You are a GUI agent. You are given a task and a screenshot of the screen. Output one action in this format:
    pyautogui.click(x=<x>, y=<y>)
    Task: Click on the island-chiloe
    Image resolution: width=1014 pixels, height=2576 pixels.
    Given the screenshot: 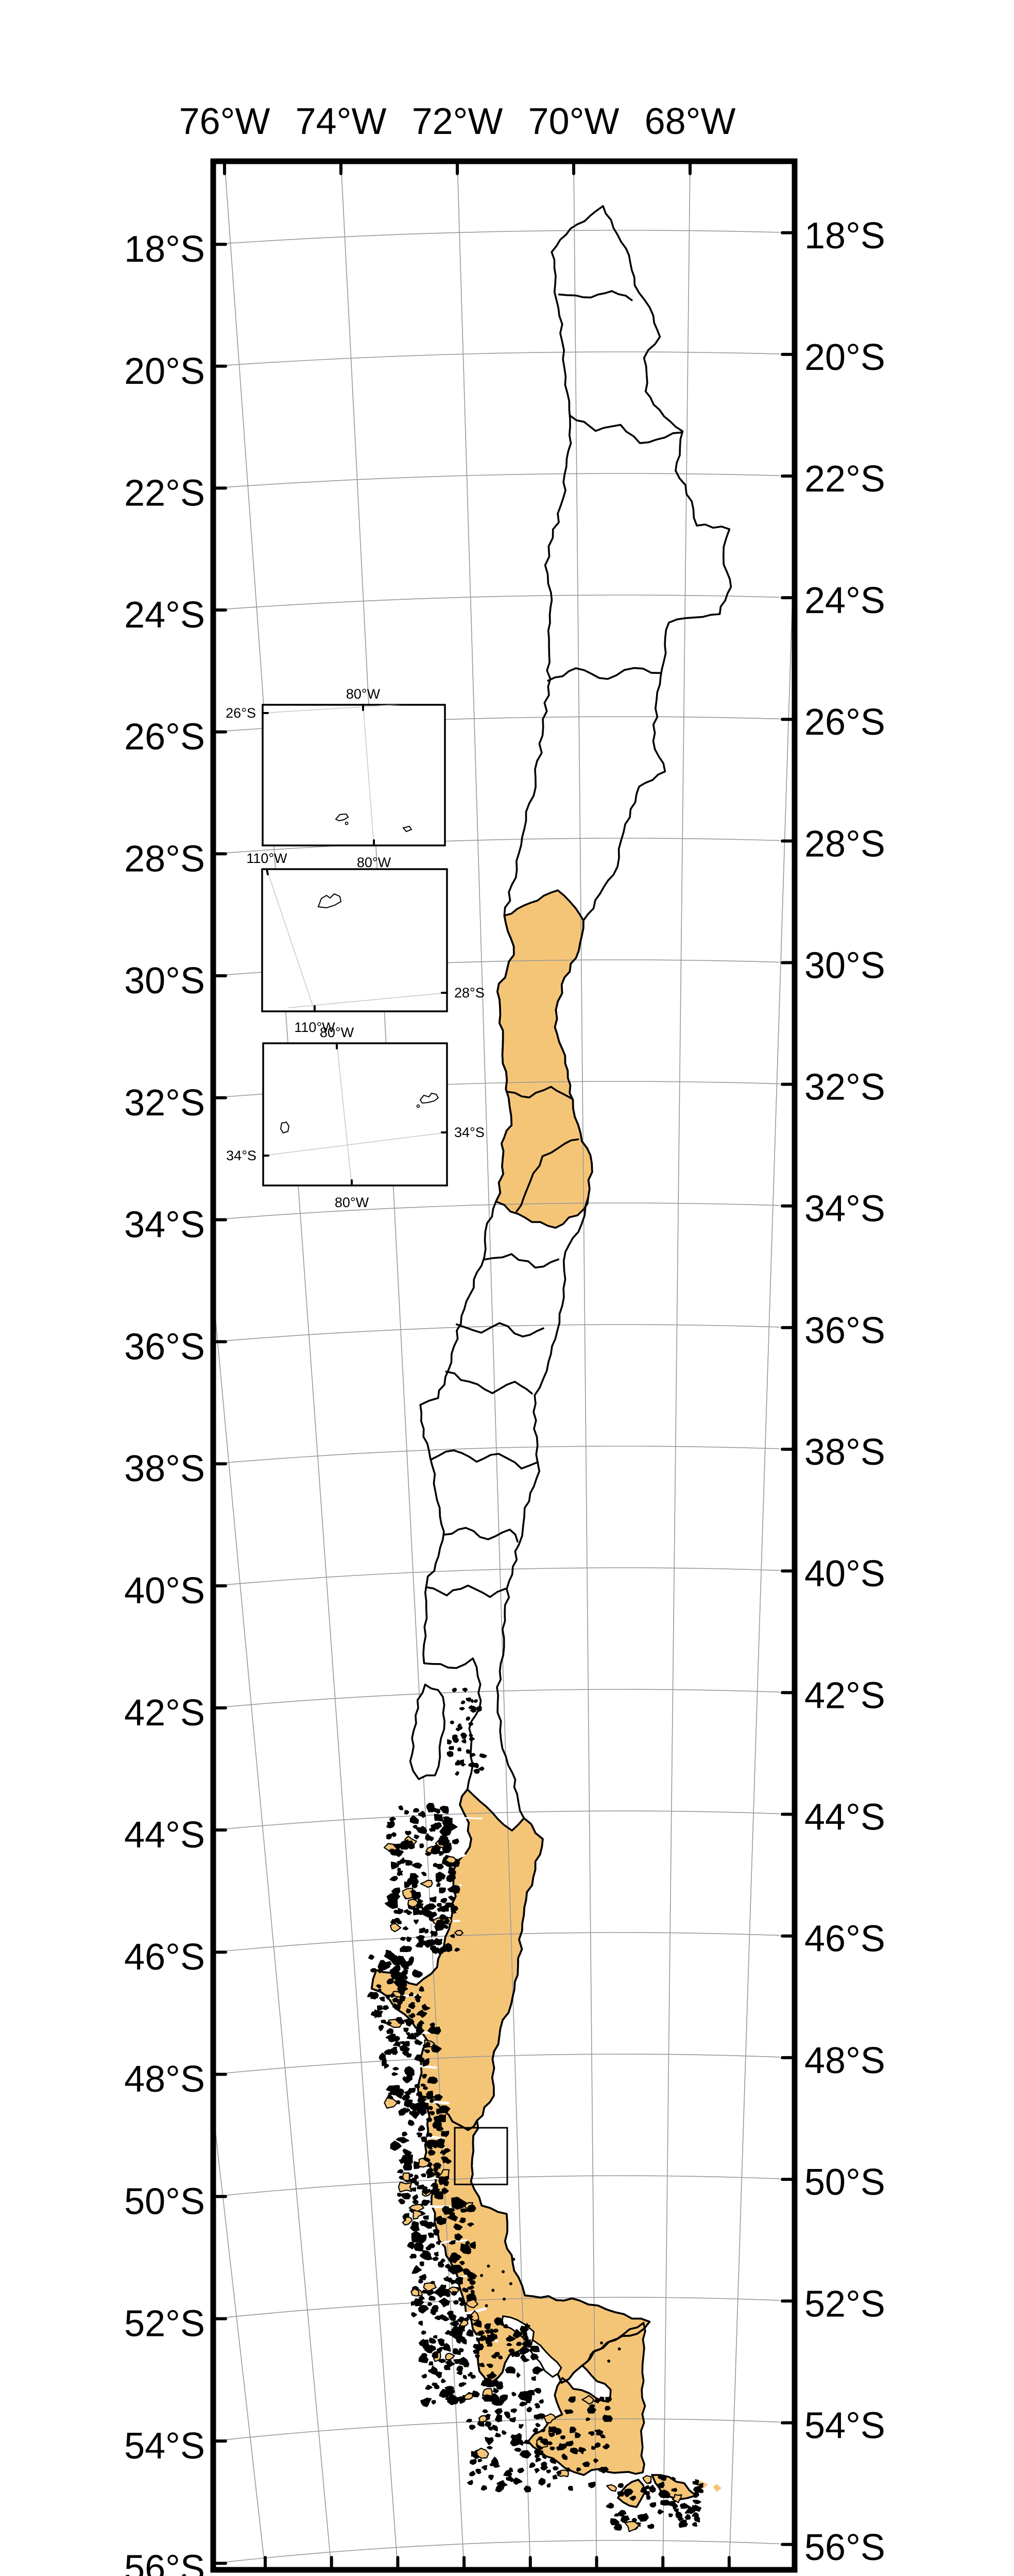 What is the action you would take?
    pyautogui.click(x=427, y=1732)
    